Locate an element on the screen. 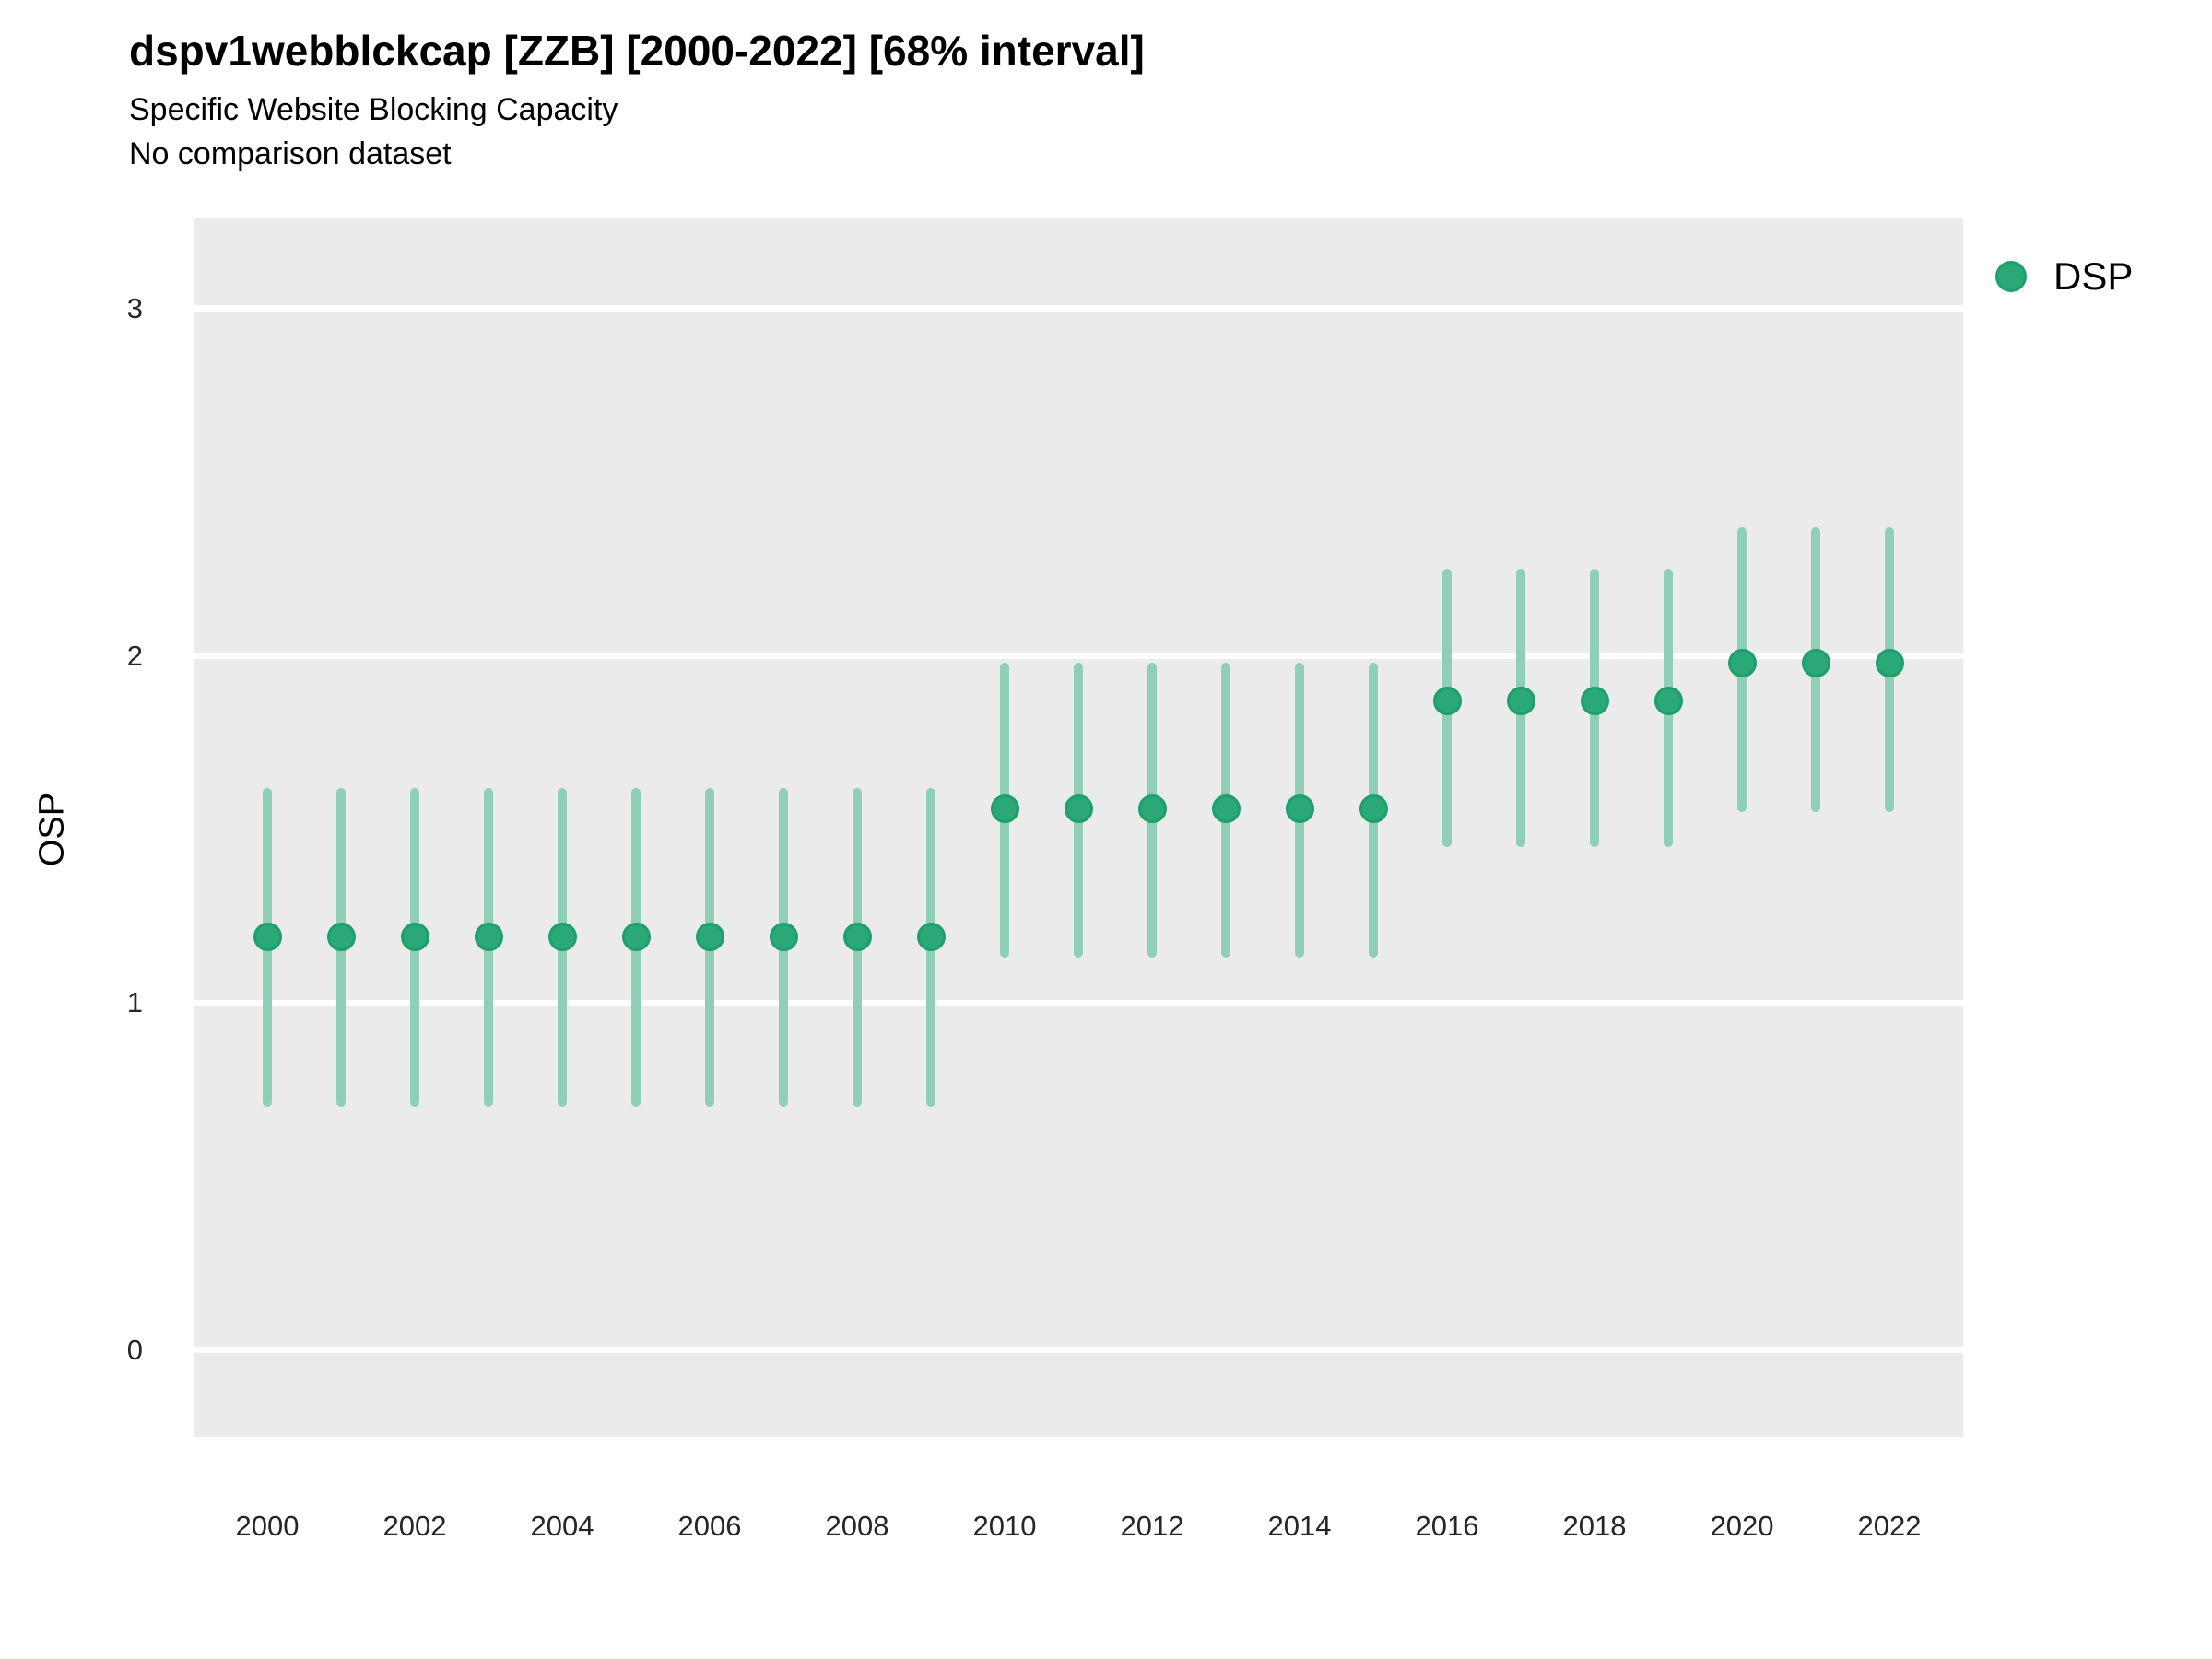  x-tick-label-2002: 2002 is located at coordinates (414, 1526).